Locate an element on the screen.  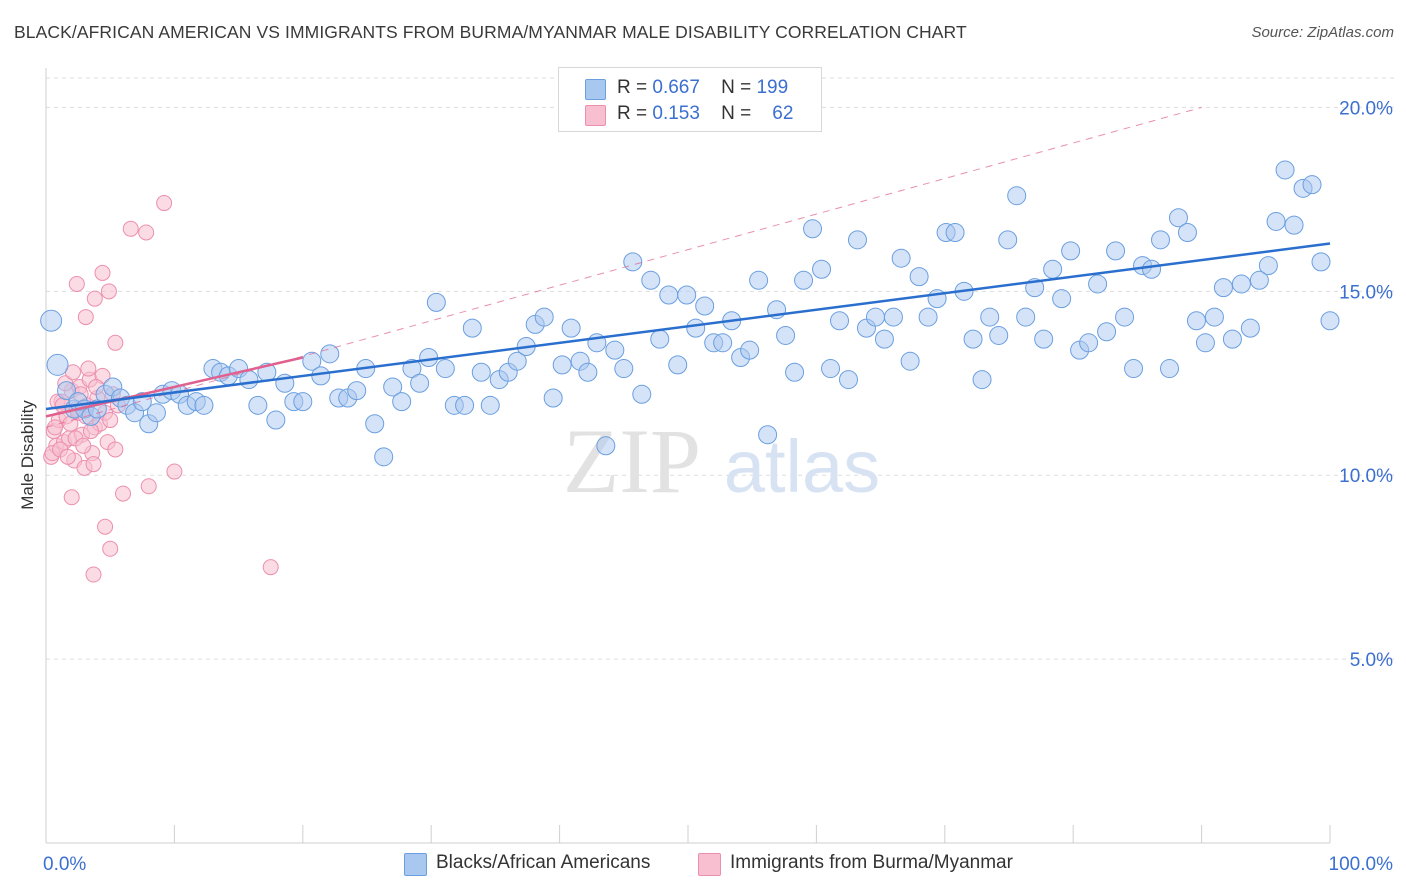
legend-swatch-pink is located at coordinates (595, 115).